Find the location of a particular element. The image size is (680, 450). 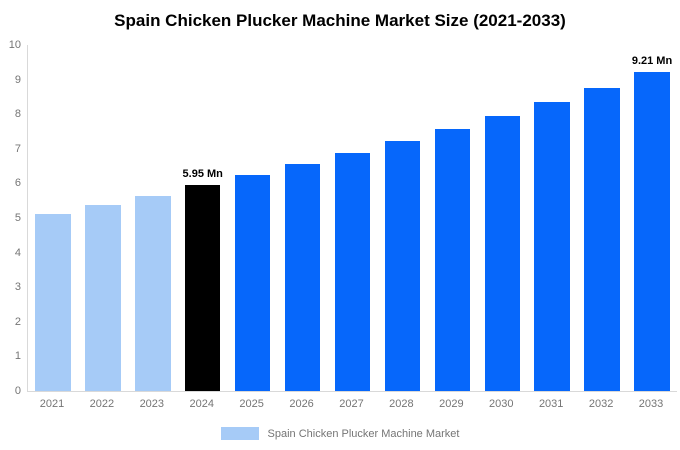

bar-slot-2027 is located at coordinates (353, 218).